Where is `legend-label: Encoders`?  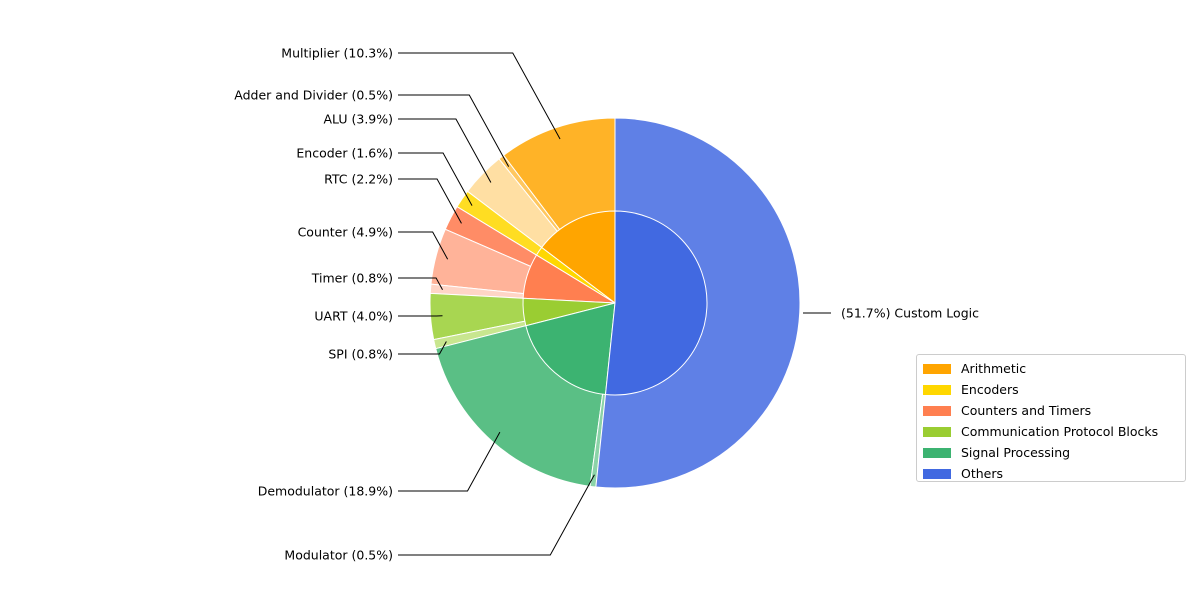
legend-label: Encoders is located at coordinates (990, 389).